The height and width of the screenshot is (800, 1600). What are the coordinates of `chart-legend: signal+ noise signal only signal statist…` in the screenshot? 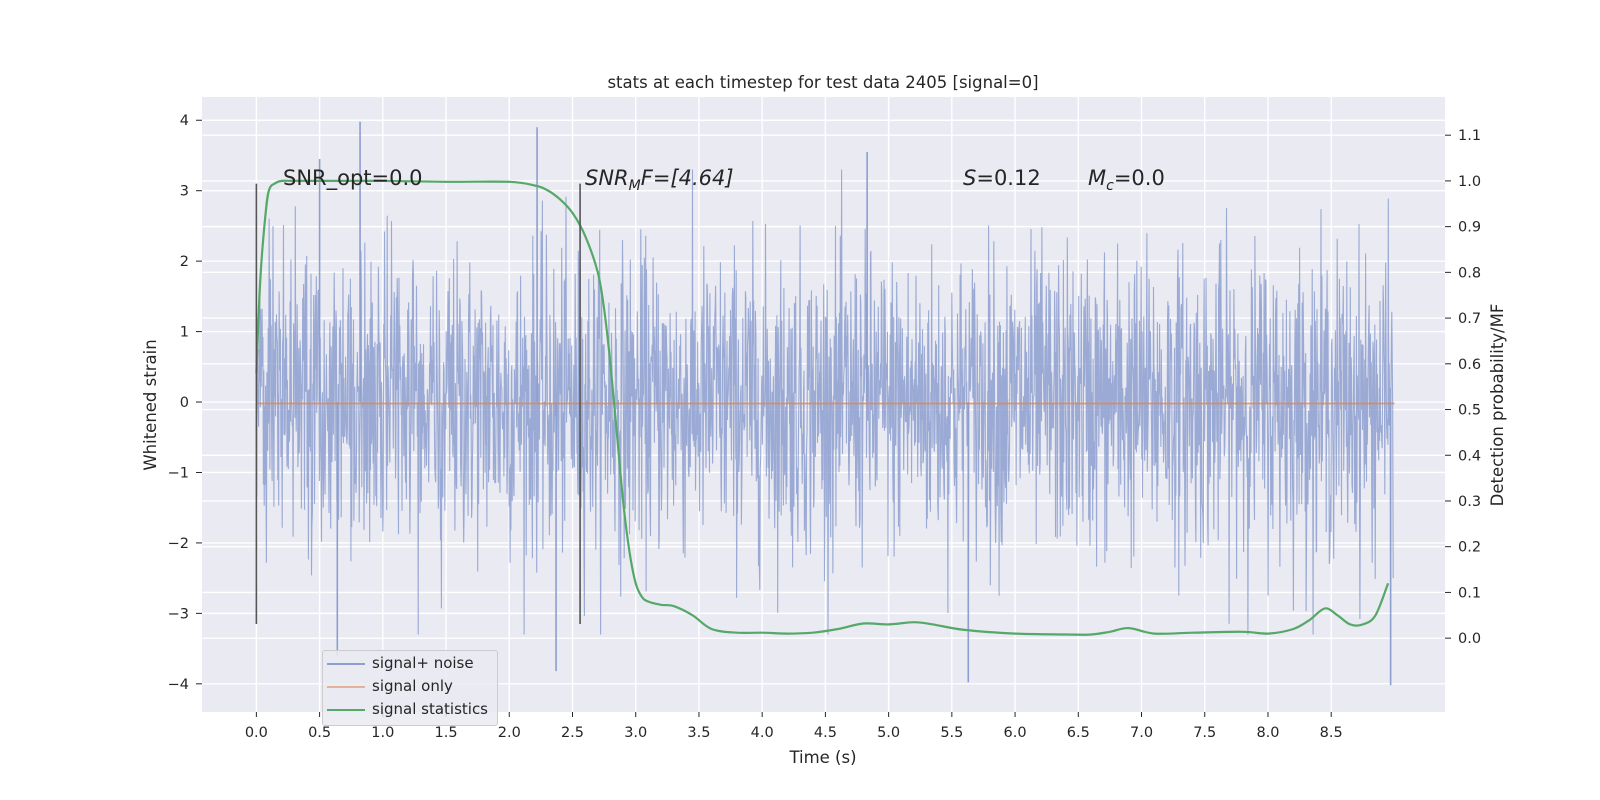 It's located at (410, 688).